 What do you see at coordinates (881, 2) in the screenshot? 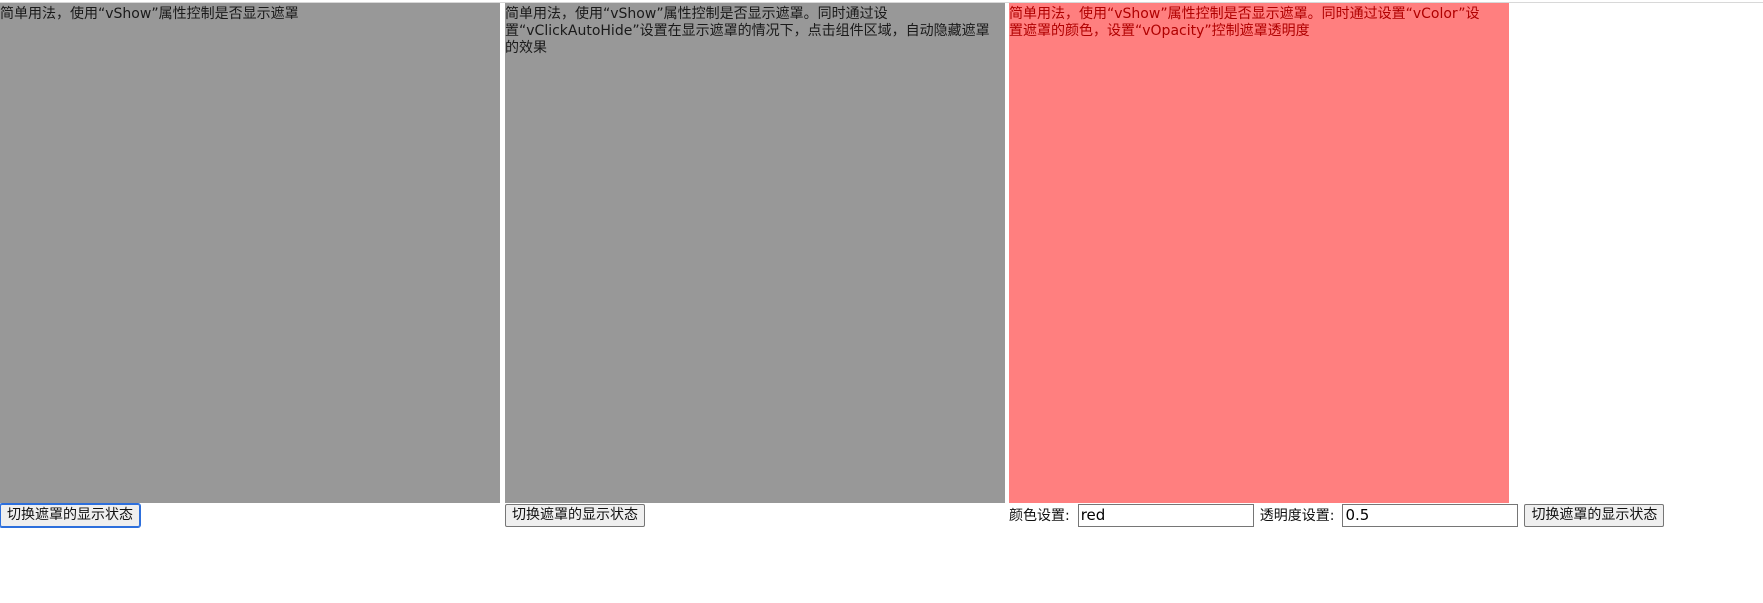
I see `top-divider` at bounding box center [881, 2].